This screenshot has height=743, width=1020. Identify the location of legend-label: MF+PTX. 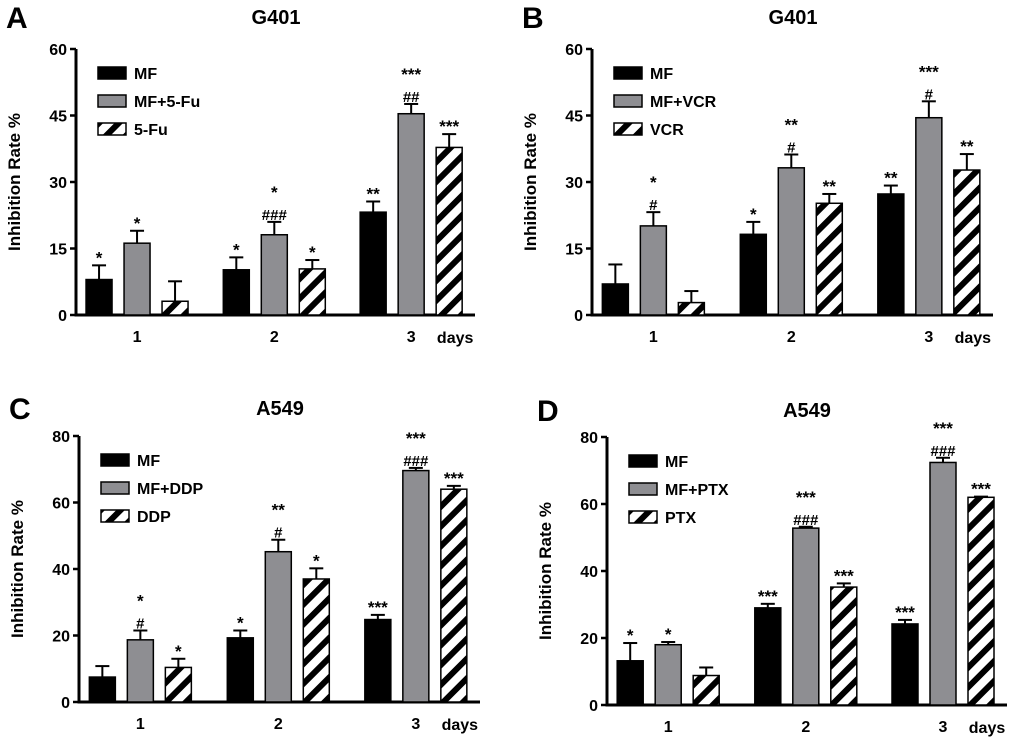
(697, 490).